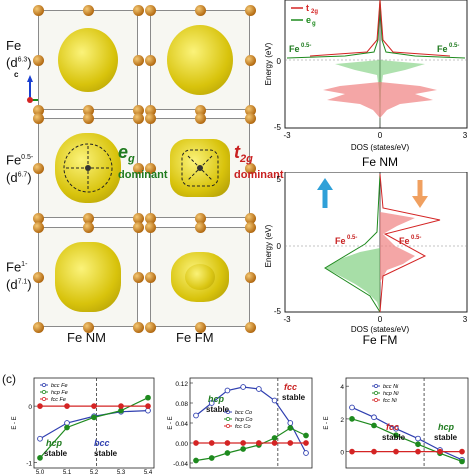 Image resolution: width=474 pixels, height=474 pixels. Describe the element at coordinates (410, 243) in the screenshot. I see `t2g-dos-line-fm` at that location.